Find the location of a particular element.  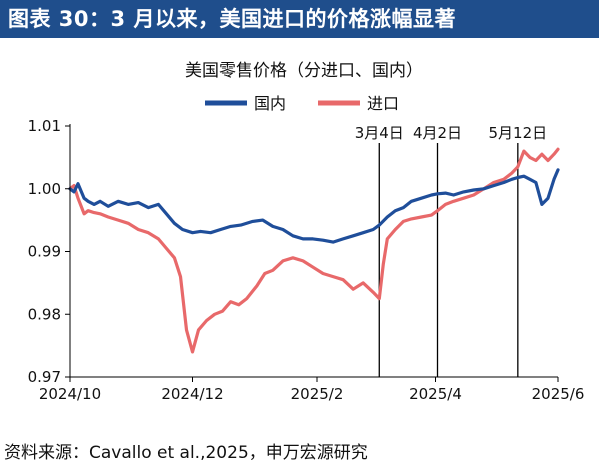

y-tick-label-4: 1.01 is located at coordinates (44, 126).